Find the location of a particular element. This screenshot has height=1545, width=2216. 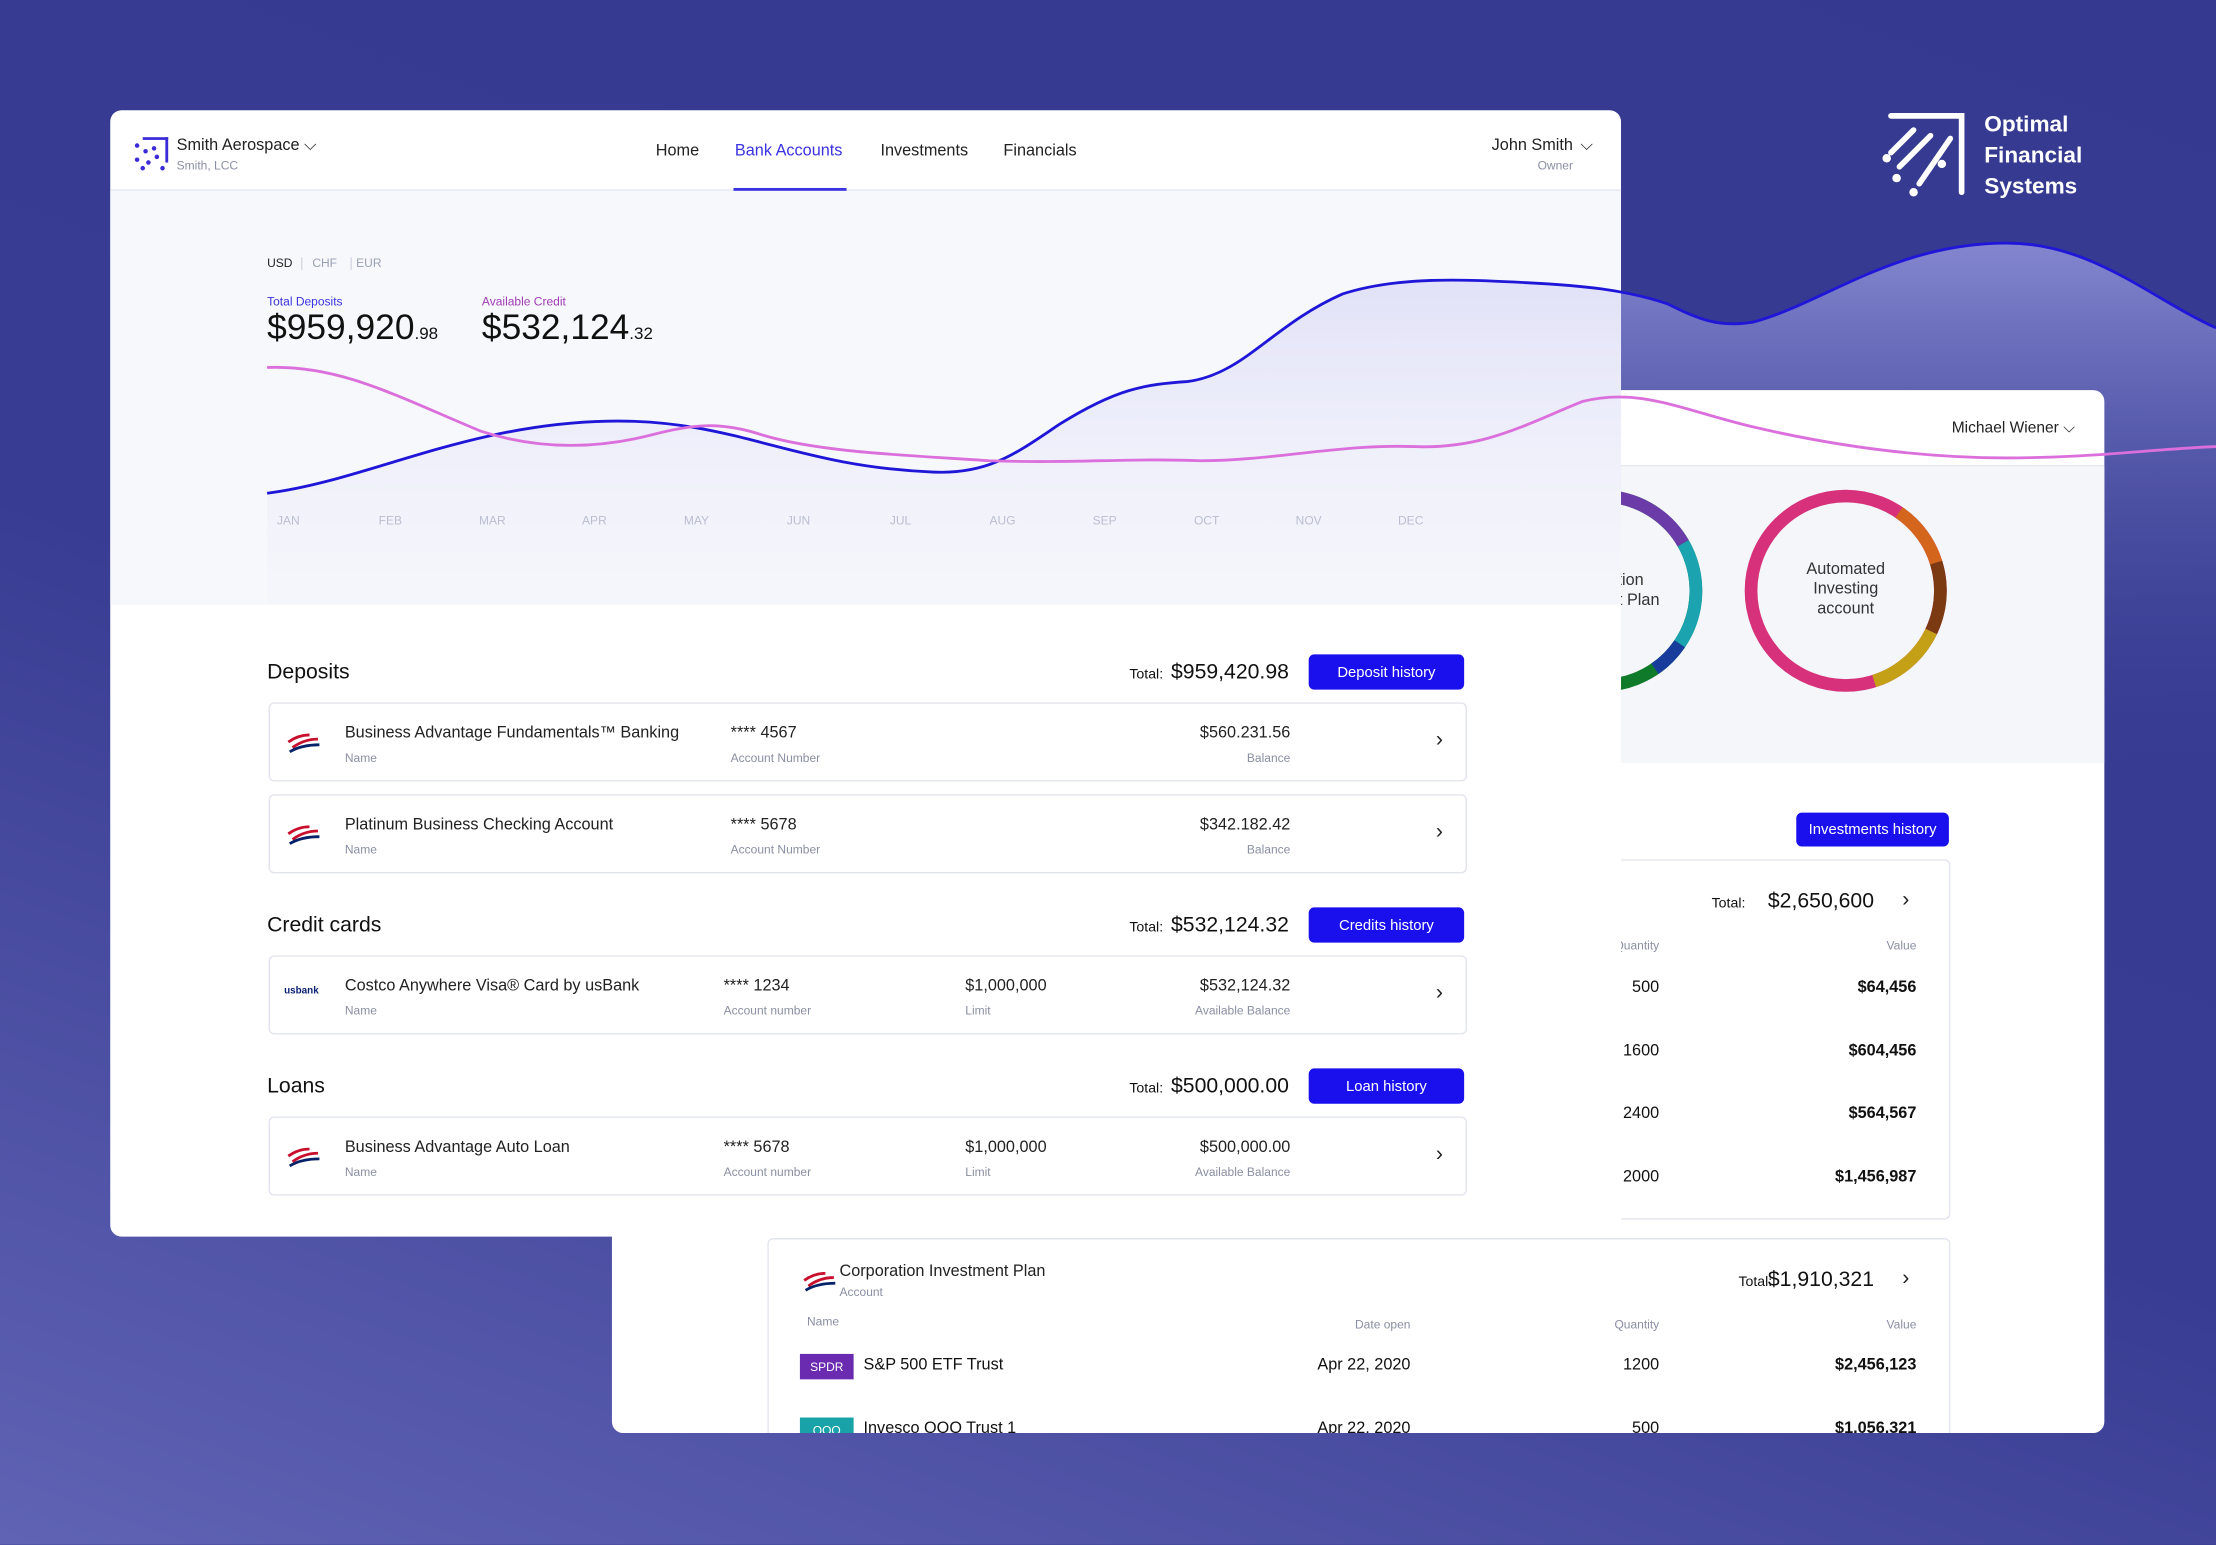

user-menu: Michael Wiener ⌵ is located at coordinates (2013, 428).